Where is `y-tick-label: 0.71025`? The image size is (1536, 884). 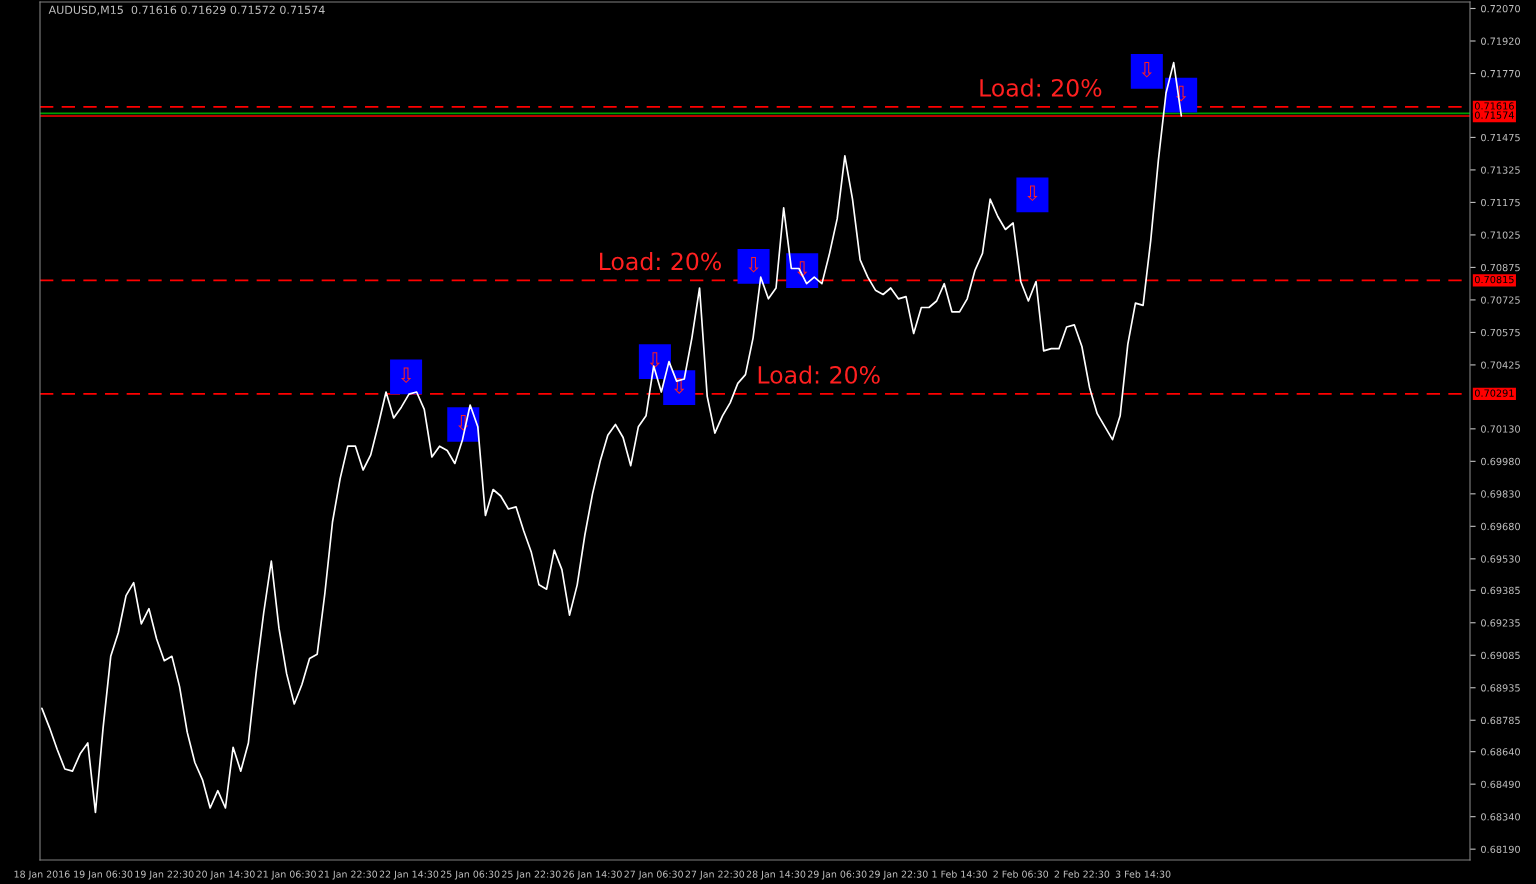
y-tick-label: 0.71025 is located at coordinates (1500, 235).